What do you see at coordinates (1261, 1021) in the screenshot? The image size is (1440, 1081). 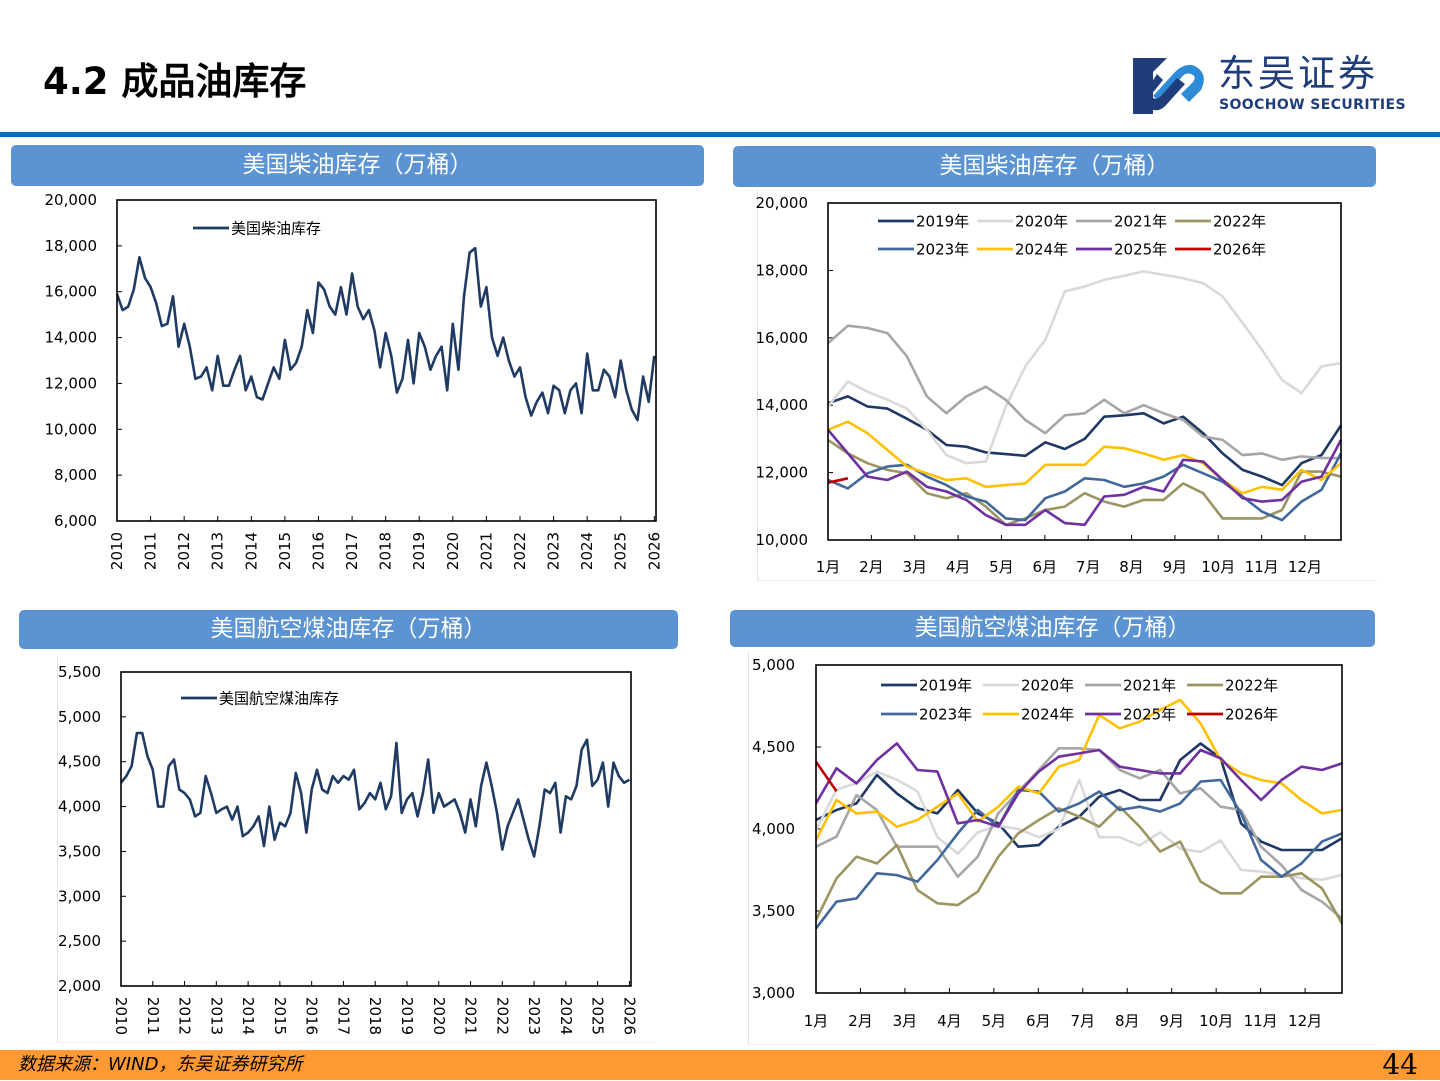 I see `x-tick-label: 11月` at bounding box center [1261, 1021].